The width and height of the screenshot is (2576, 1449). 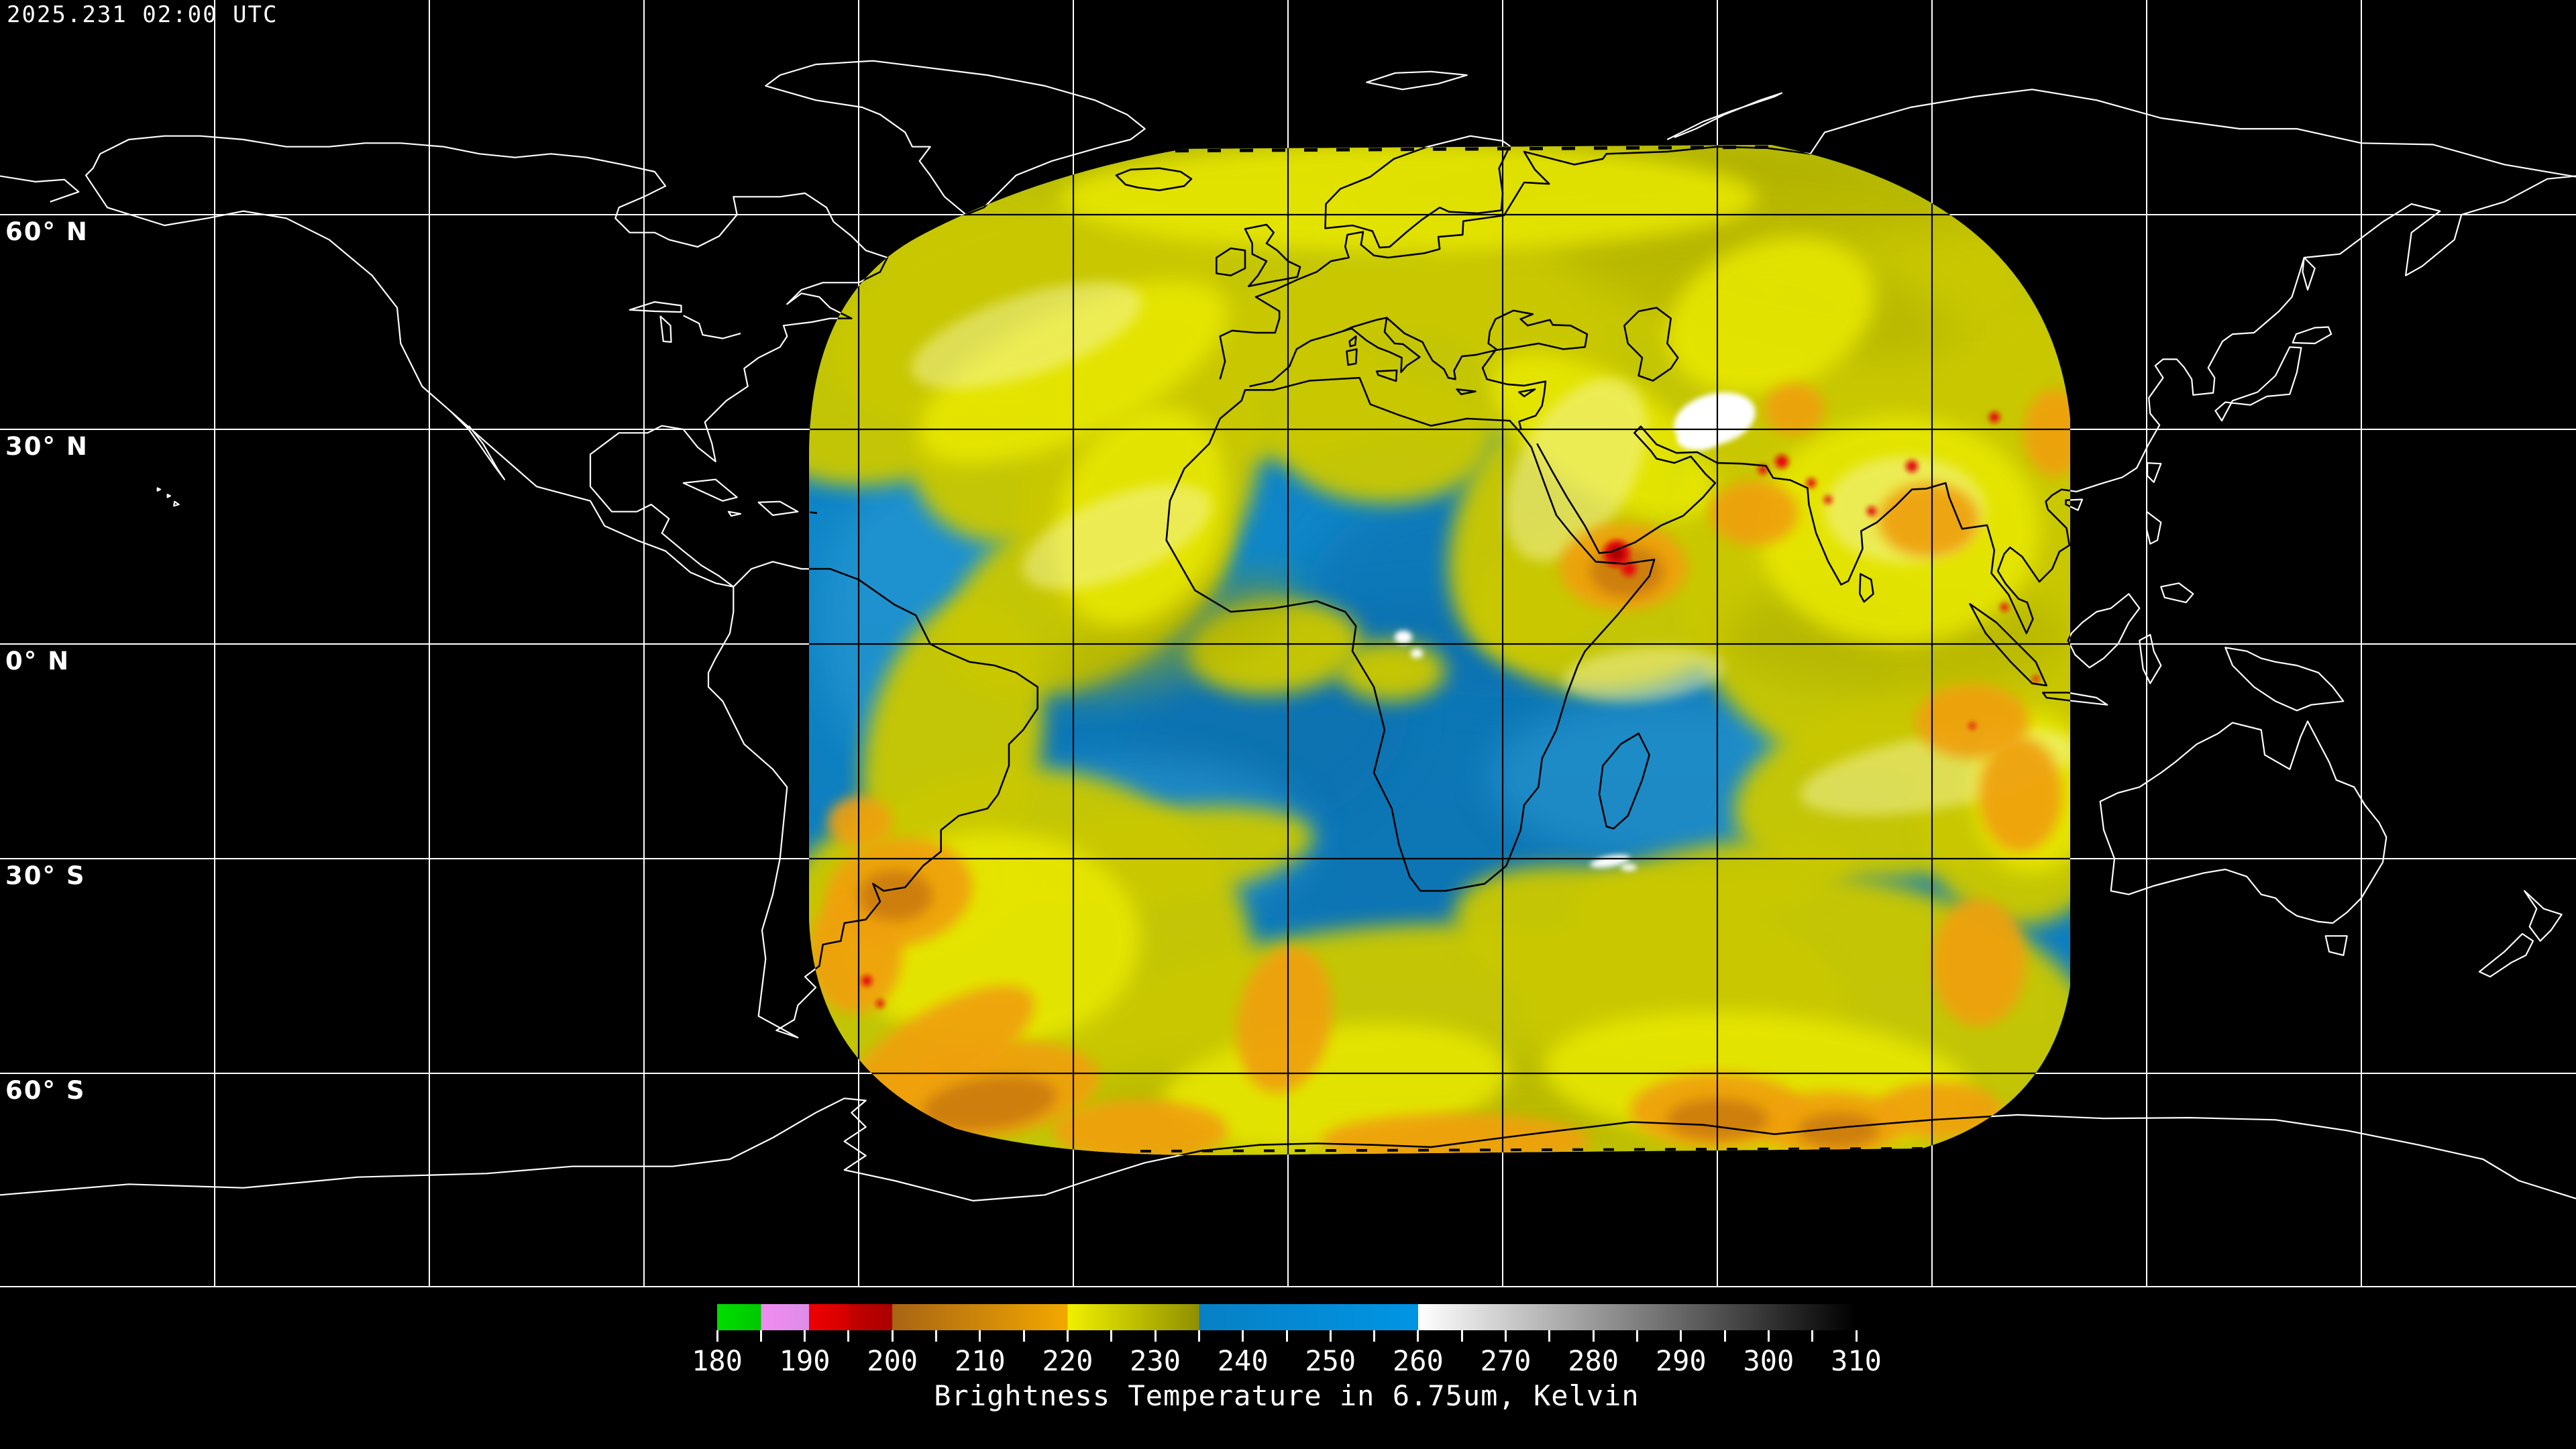 What do you see at coordinates (717, 1360) in the screenshot?
I see `colorbar-tick-label: 180` at bounding box center [717, 1360].